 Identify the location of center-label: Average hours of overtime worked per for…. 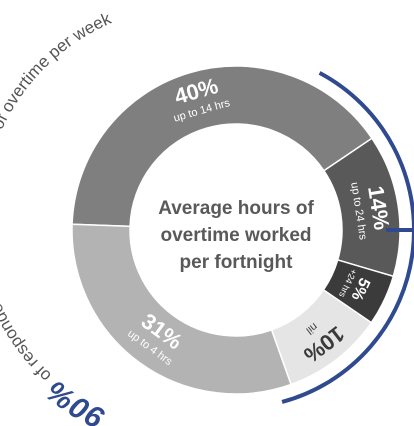
(236, 235).